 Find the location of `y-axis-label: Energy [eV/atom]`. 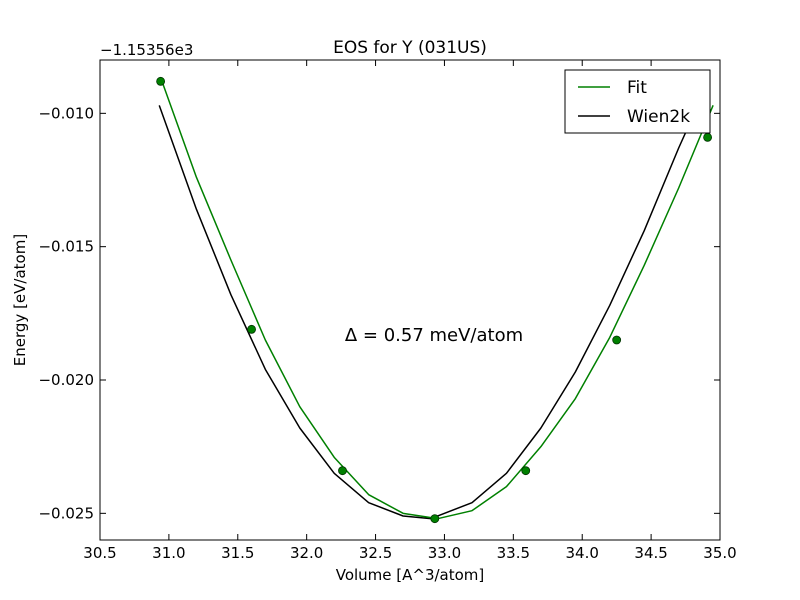

y-axis-label: Energy [eV/atom] is located at coordinates (20, 300).